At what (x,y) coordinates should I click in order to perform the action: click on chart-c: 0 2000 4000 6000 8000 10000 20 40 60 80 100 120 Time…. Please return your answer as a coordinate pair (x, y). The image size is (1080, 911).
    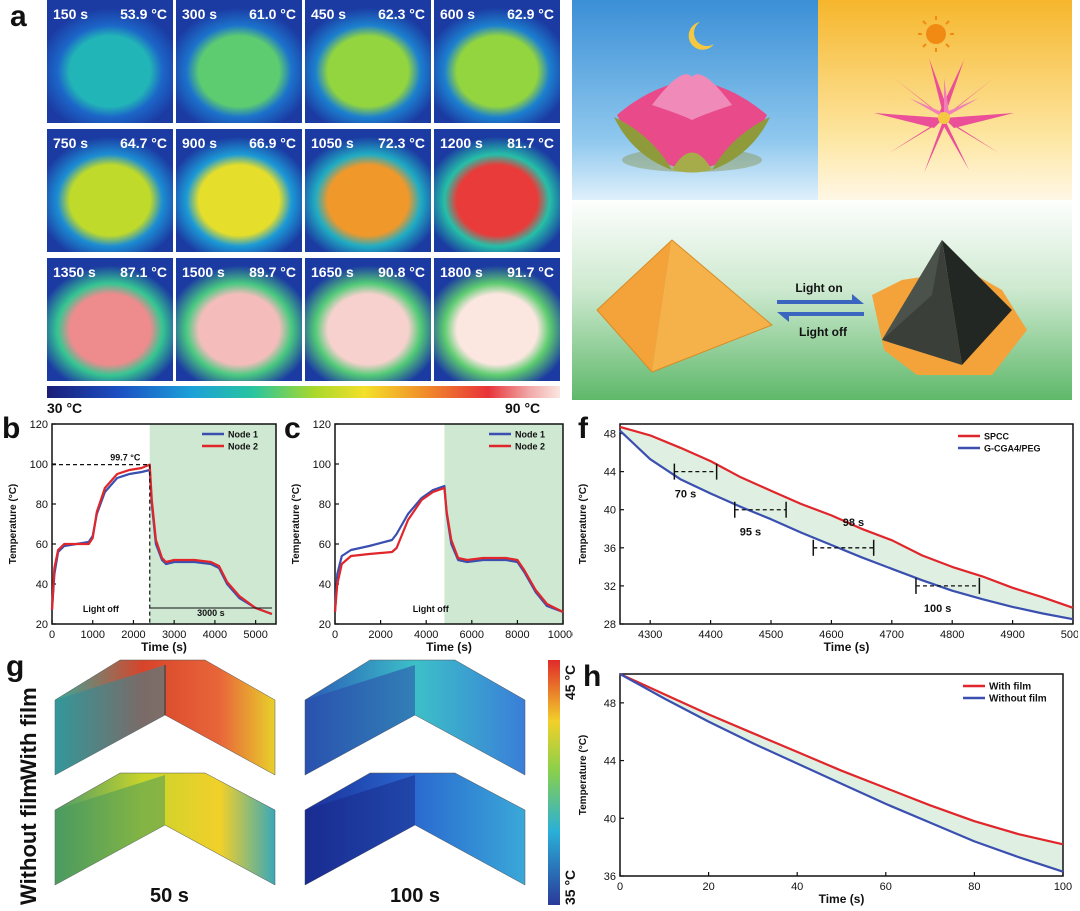
    Looking at the image, I should click on (432, 536).